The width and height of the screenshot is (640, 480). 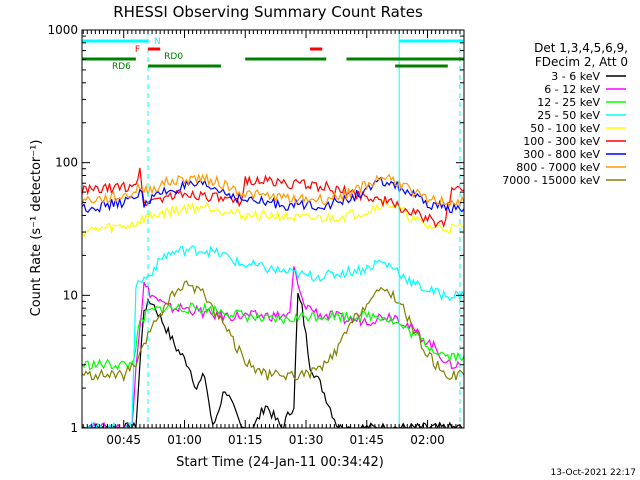 What do you see at coordinates (62, 30) in the screenshot?
I see `y-tick-label: 1000` at bounding box center [62, 30].